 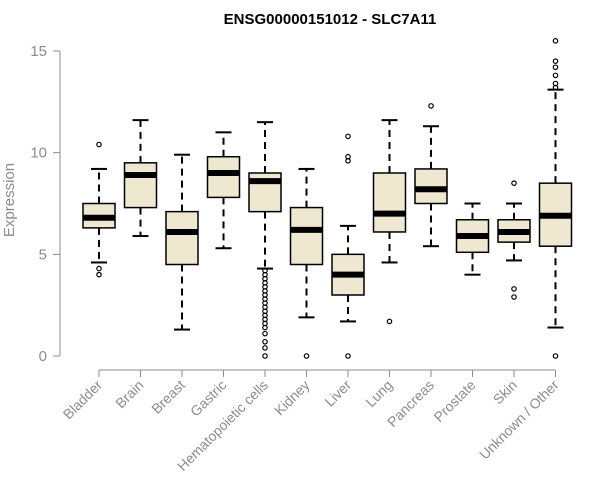 I want to click on y-axis-label: Expression, so click(x=9, y=200).